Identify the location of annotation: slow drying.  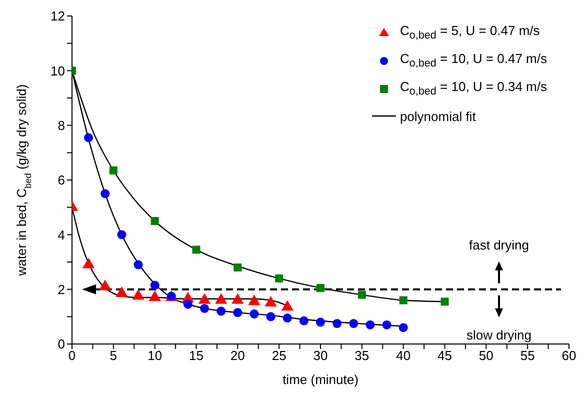
(499, 334).